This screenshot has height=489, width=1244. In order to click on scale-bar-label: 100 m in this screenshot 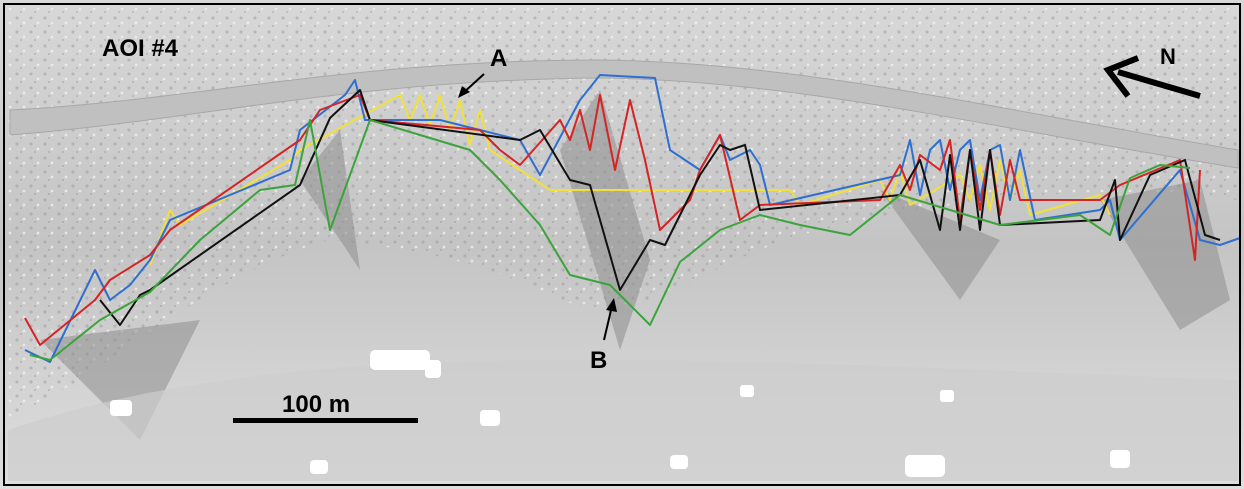, I will do `click(316, 404)`.